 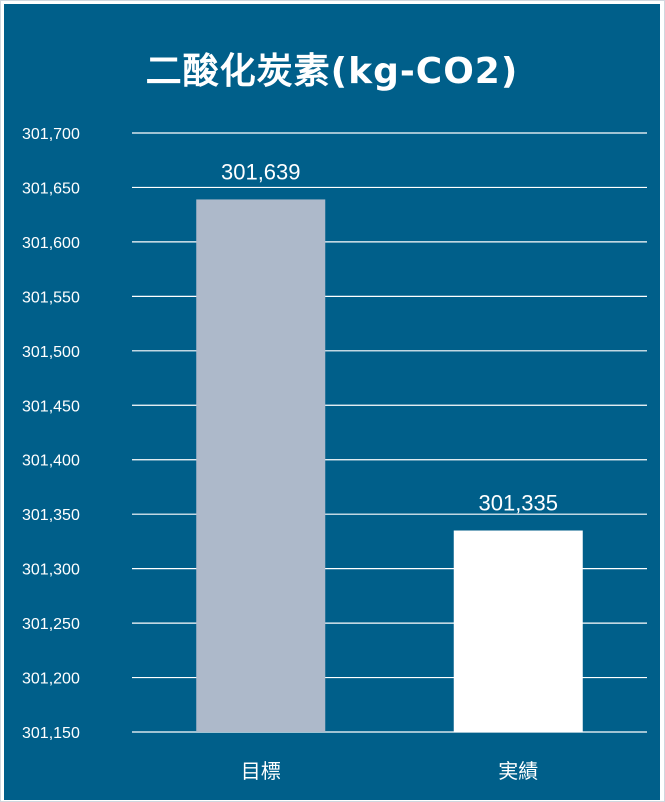 What do you see at coordinates (51, 733) in the screenshot?
I see `y-tick-label: 301,150` at bounding box center [51, 733].